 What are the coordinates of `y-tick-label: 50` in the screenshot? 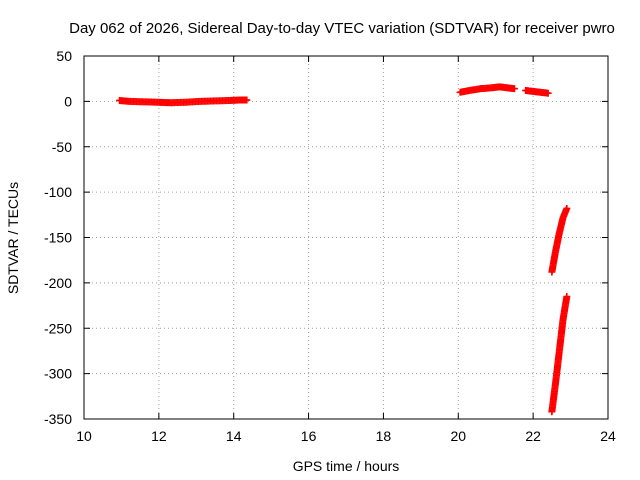 It's located at (64, 56).